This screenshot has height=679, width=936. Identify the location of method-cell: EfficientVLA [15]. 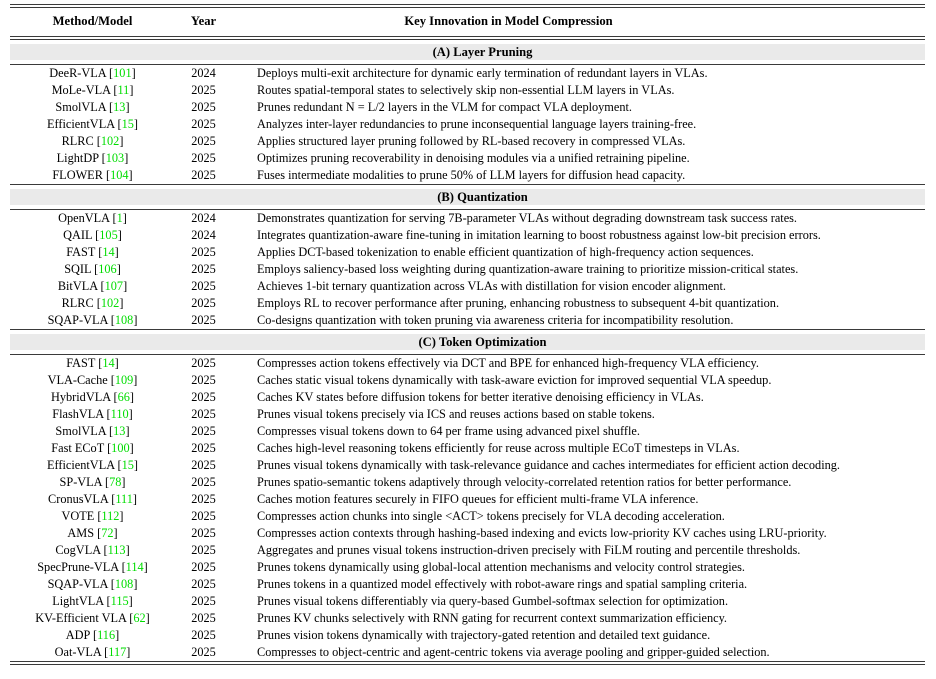
(92, 124).